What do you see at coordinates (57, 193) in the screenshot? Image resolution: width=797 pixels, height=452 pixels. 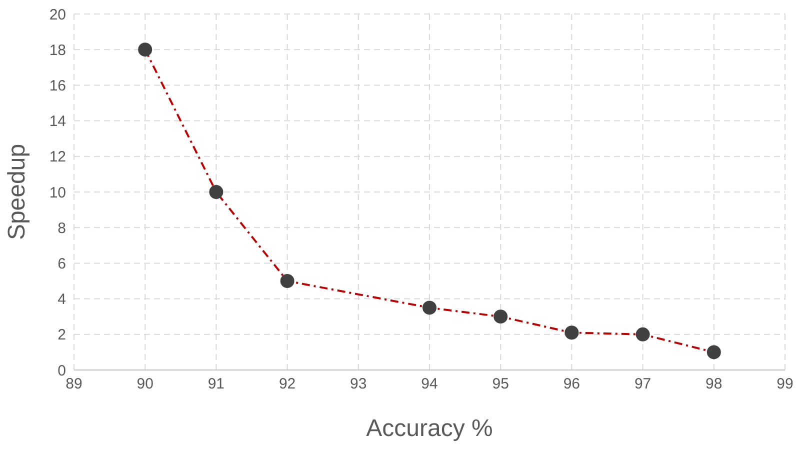 I see `y-tick-label: 10` at bounding box center [57, 193].